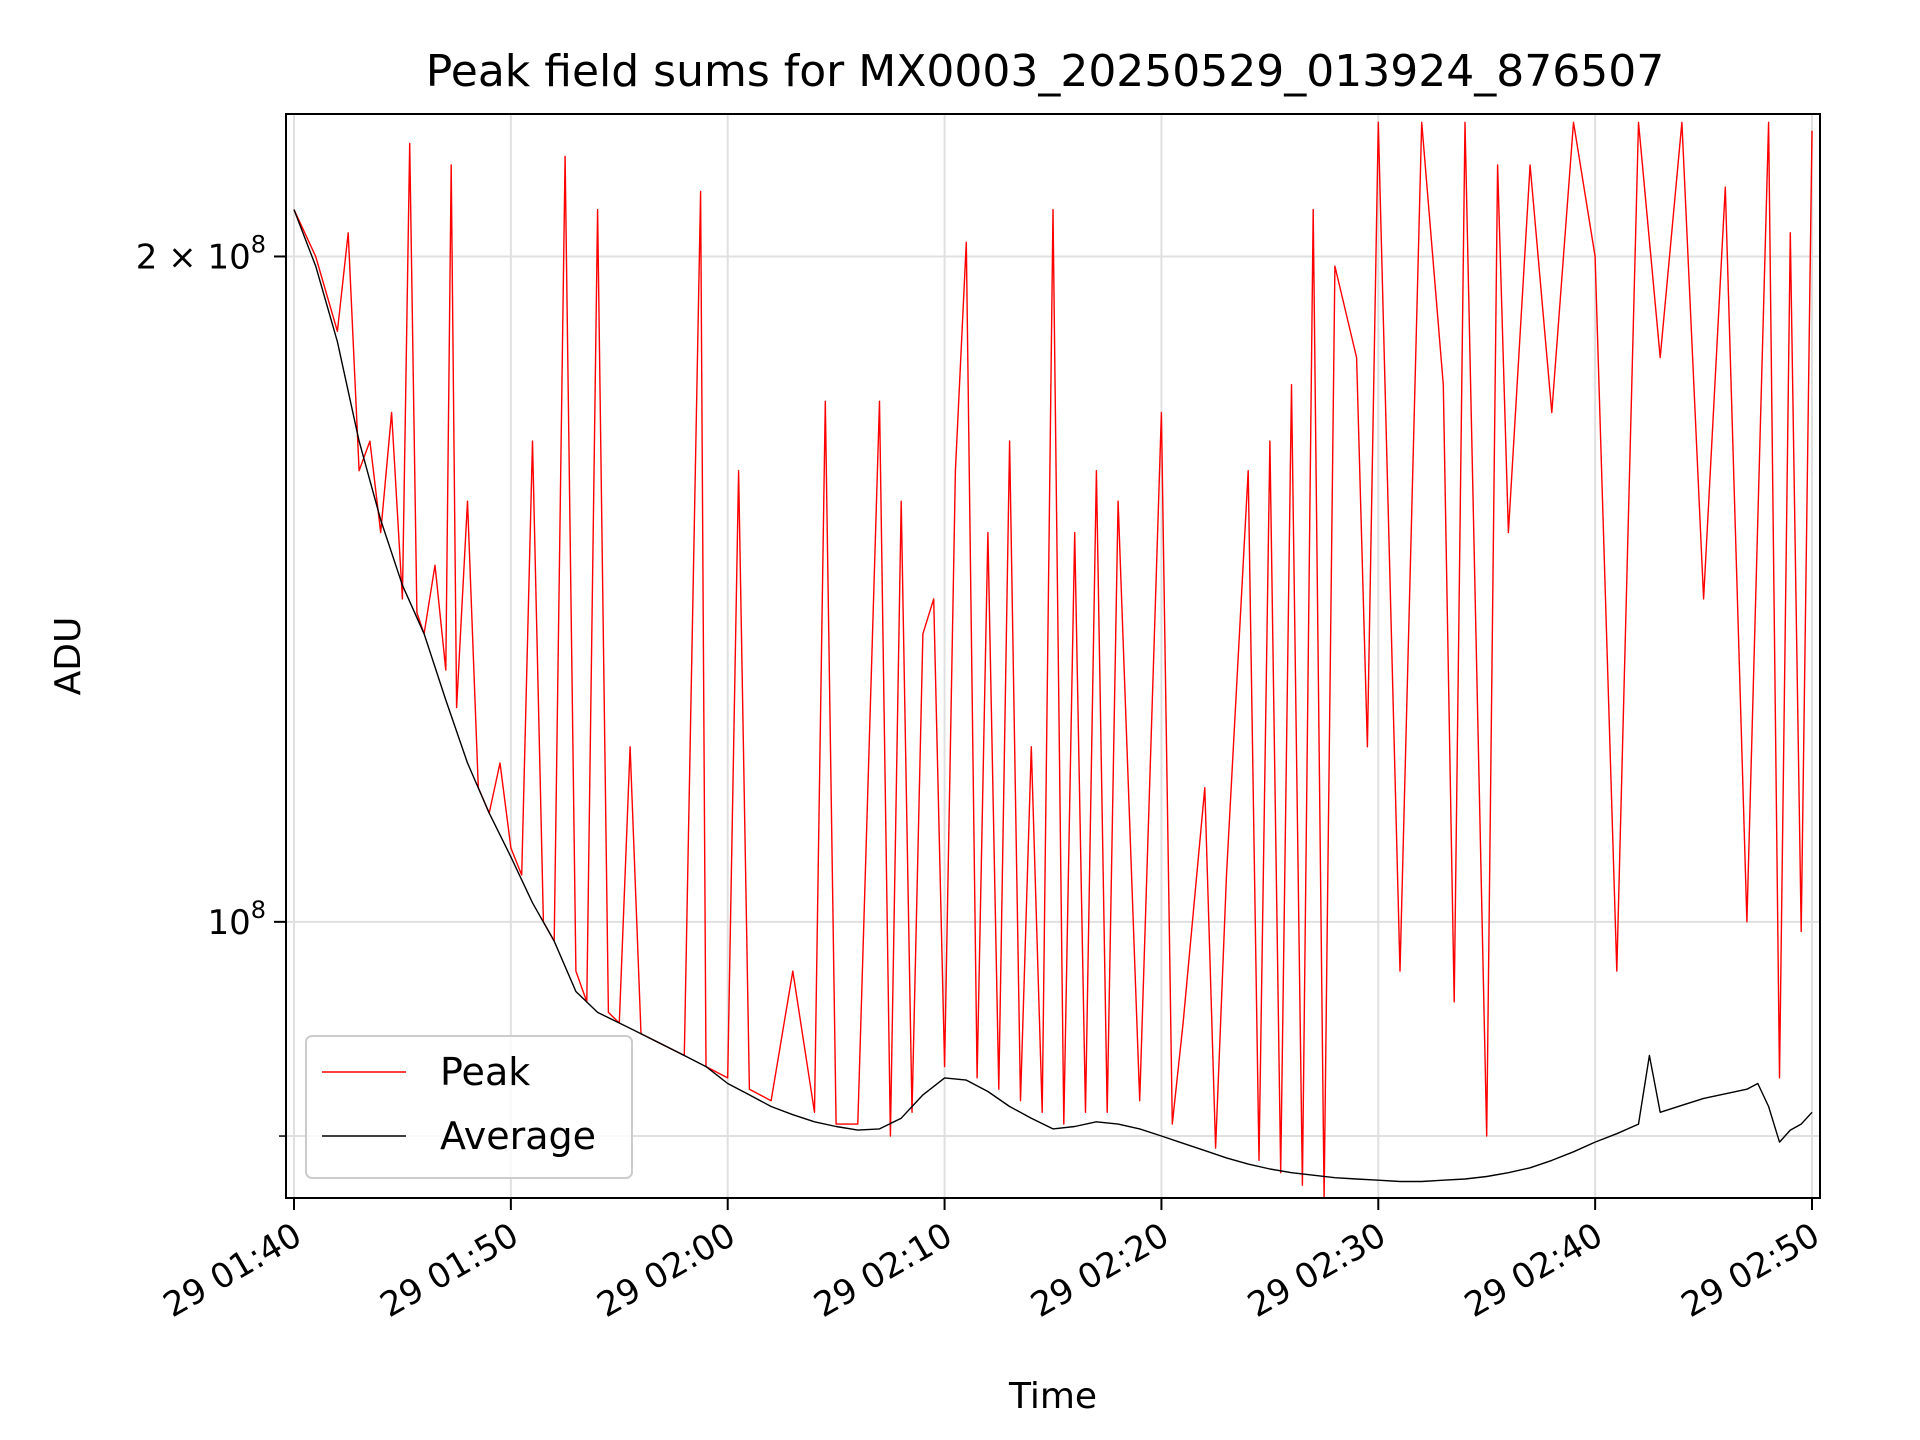 The height and width of the screenshot is (1440, 1920). I want to click on legend-label-average: Average, so click(518, 1136).